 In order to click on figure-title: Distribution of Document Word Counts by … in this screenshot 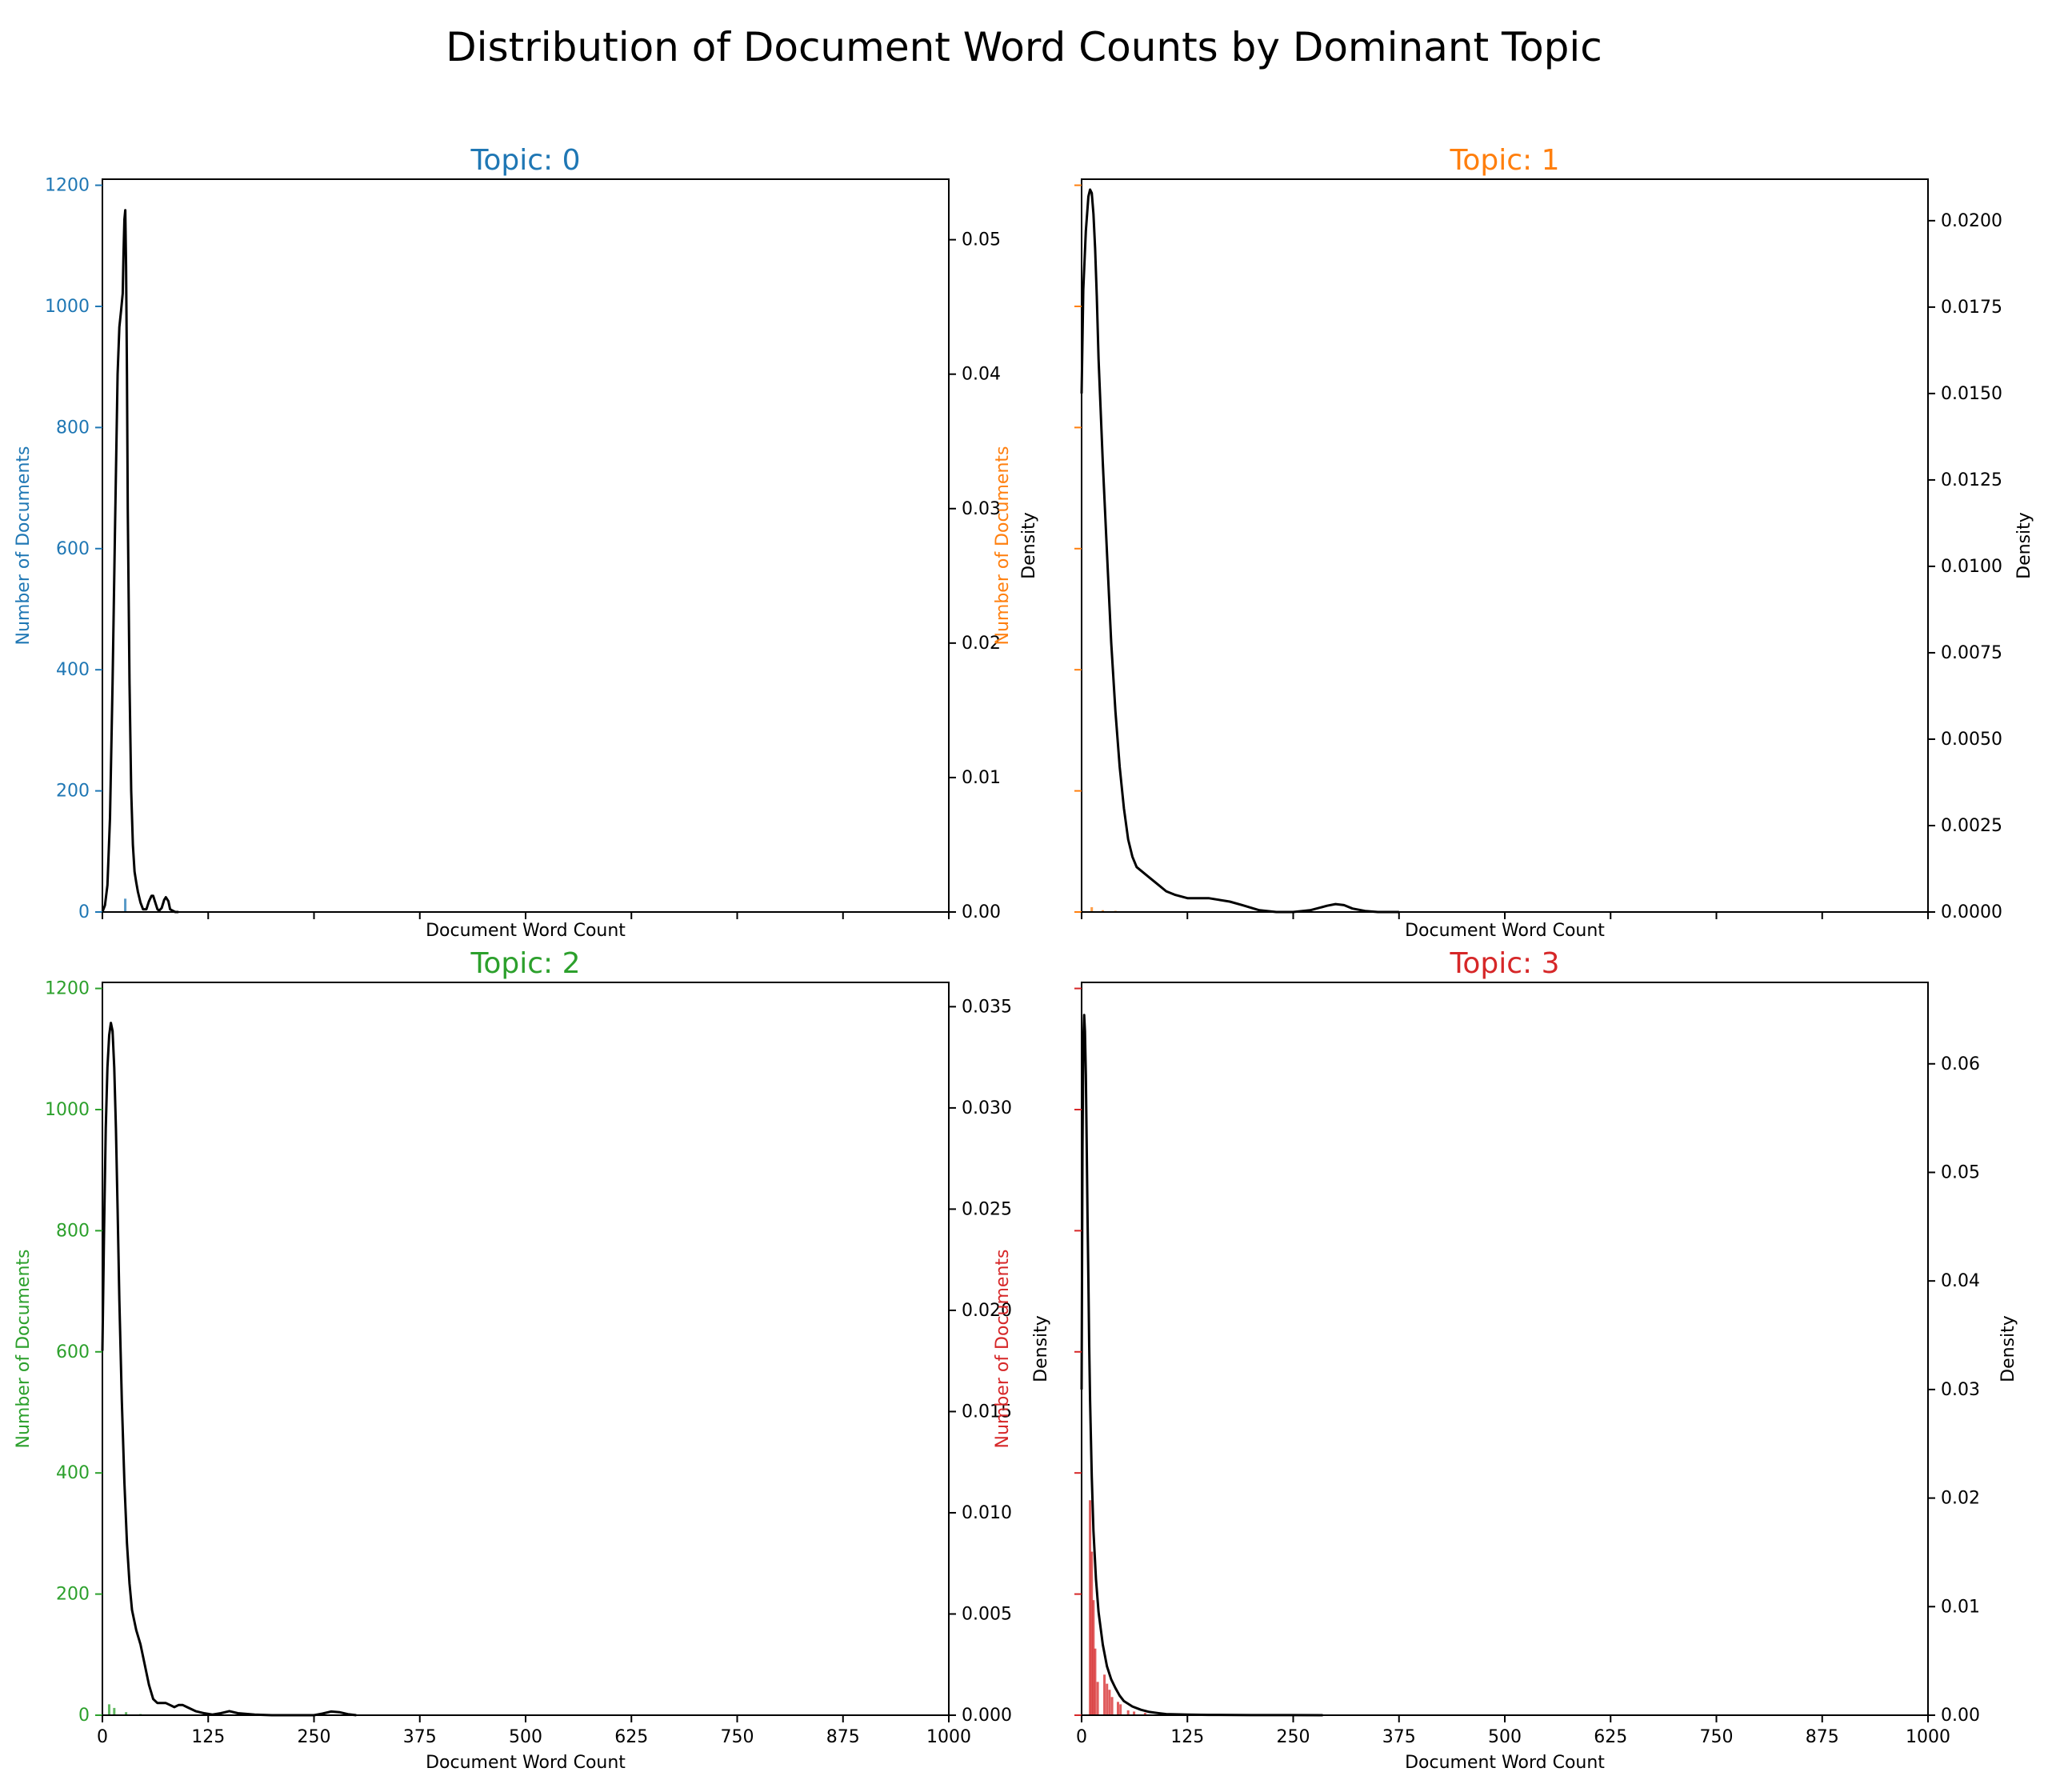, I will do `click(1024, 47)`.